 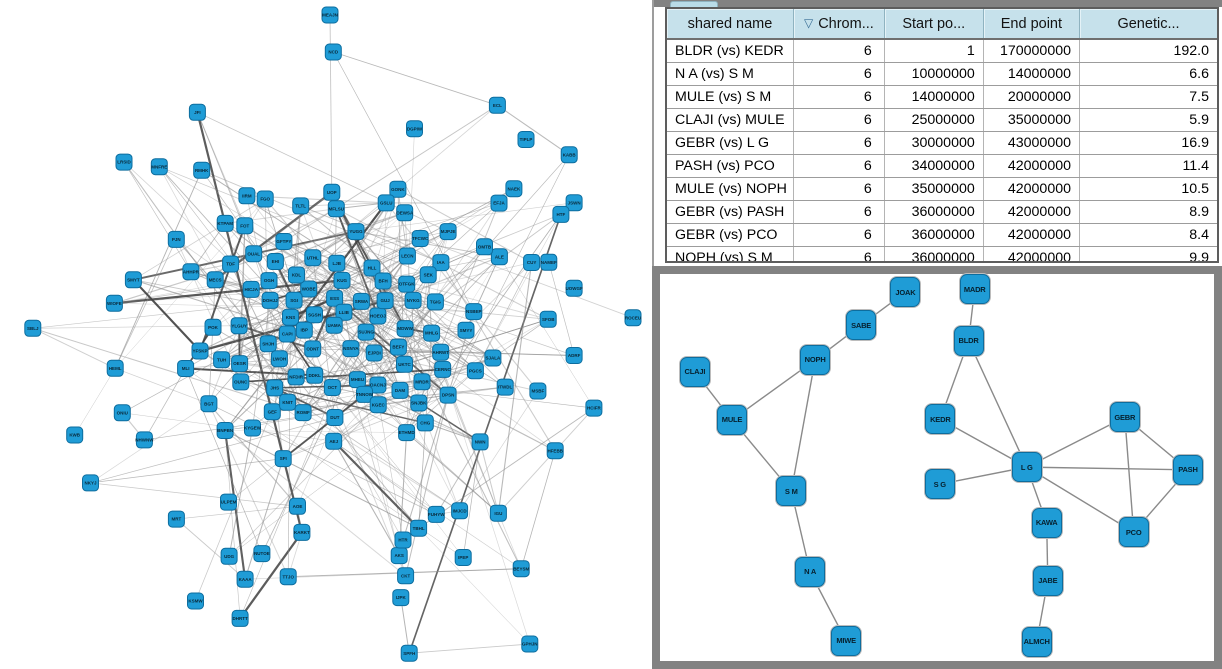 I want to click on network-node: CUY, so click(x=532, y=262).